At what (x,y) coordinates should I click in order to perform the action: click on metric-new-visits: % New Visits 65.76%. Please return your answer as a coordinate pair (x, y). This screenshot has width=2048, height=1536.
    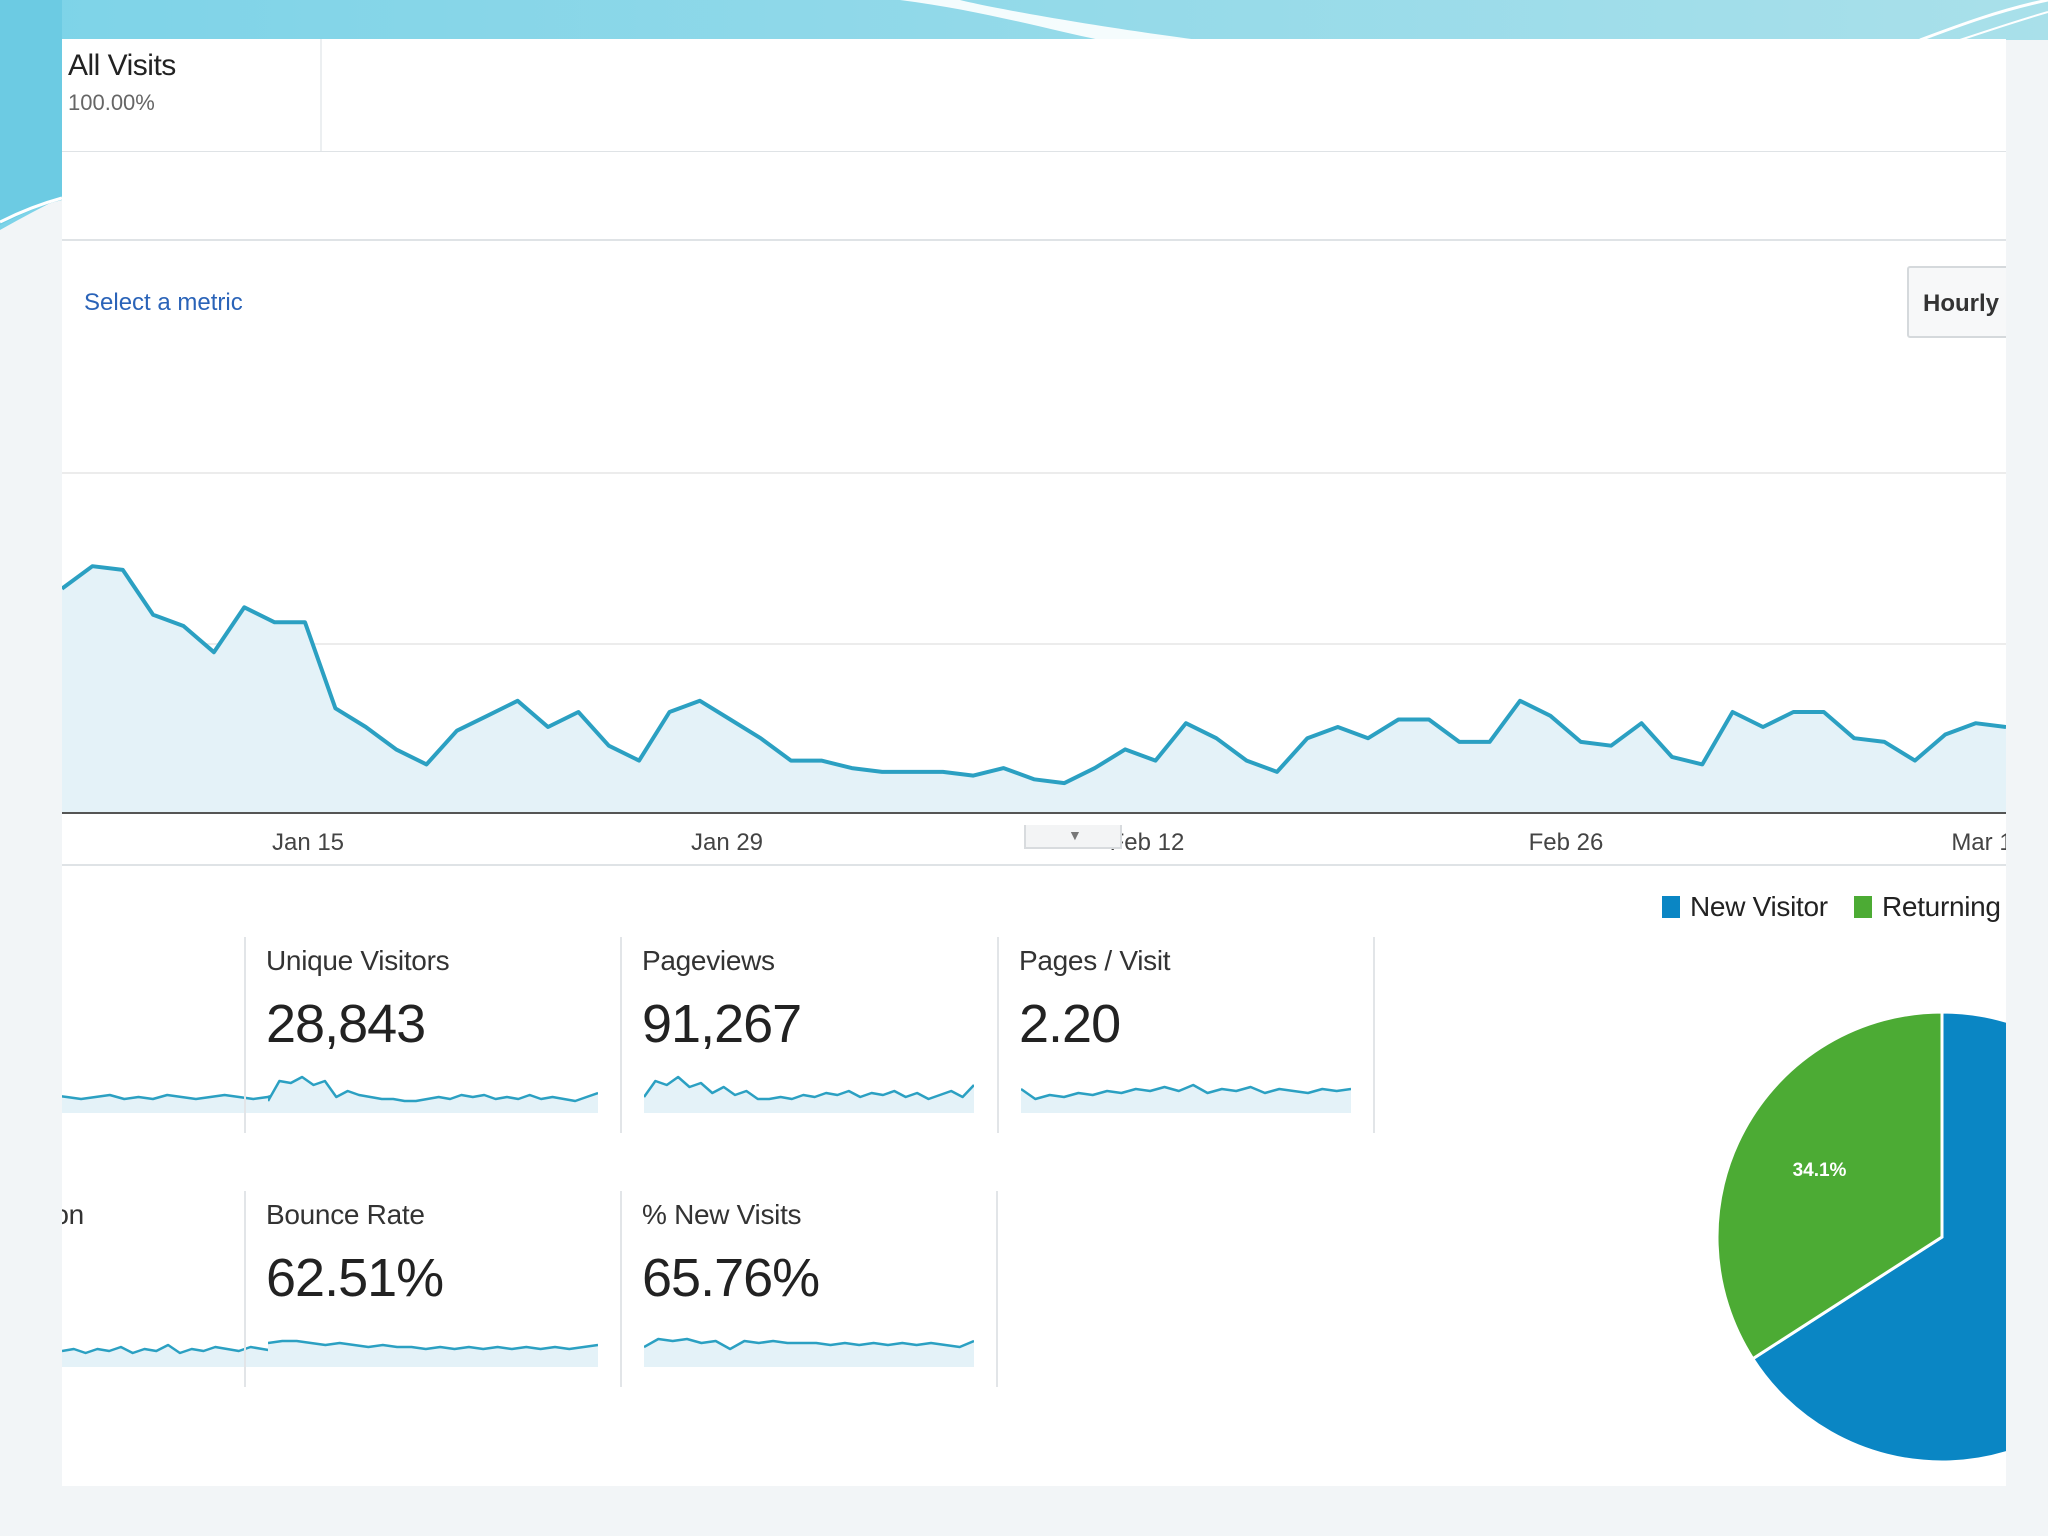
    Looking at the image, I should click on (809, 1289).